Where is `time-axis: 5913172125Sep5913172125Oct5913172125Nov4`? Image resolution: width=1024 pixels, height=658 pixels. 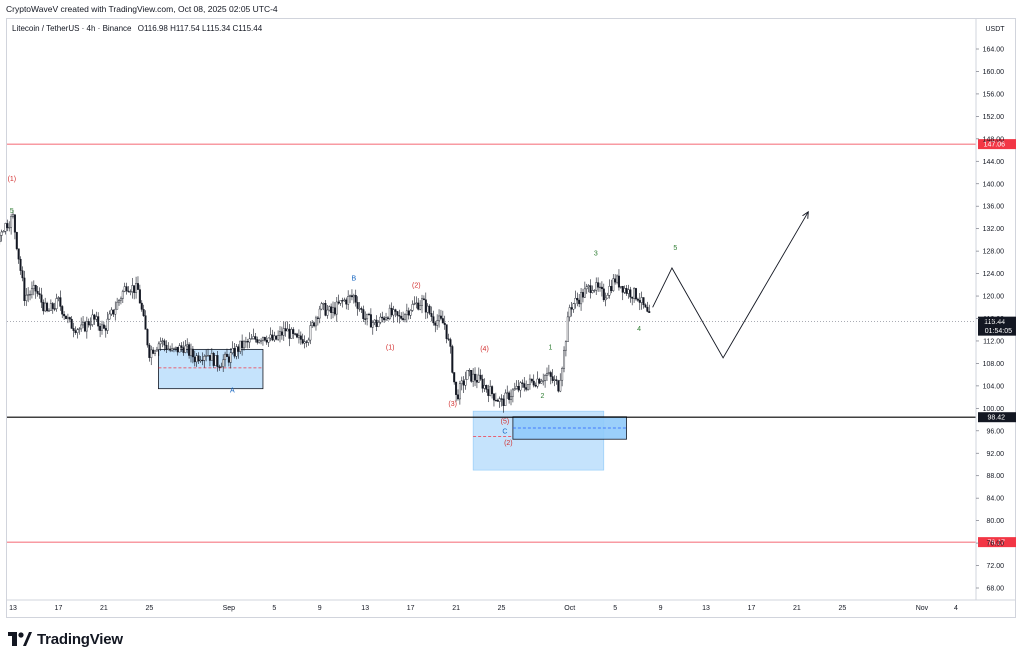
time-axis: 5913172125Sep5913172125Oct5913172125Nov4 is located at coordinates (511, 605).